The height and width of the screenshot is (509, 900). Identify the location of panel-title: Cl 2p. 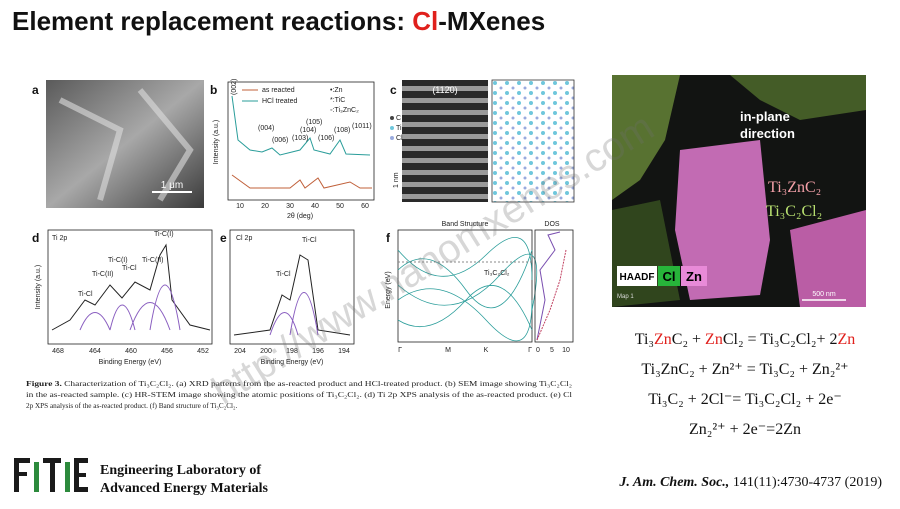
(244, 238).